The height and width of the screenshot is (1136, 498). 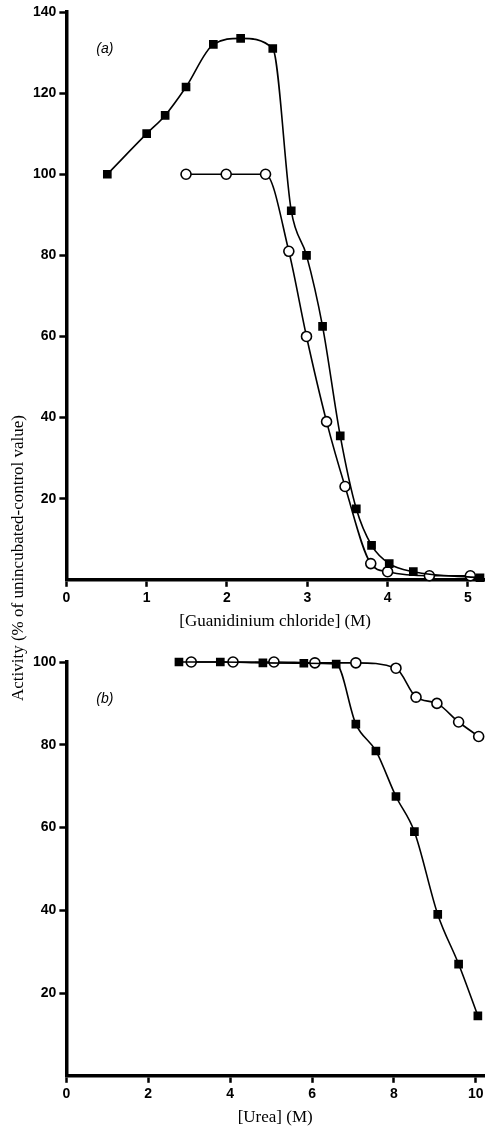 What do you see at coordinates (105, 47) in the screenshot?
I see `annotation: (a)` at bounding box center [105, 47].